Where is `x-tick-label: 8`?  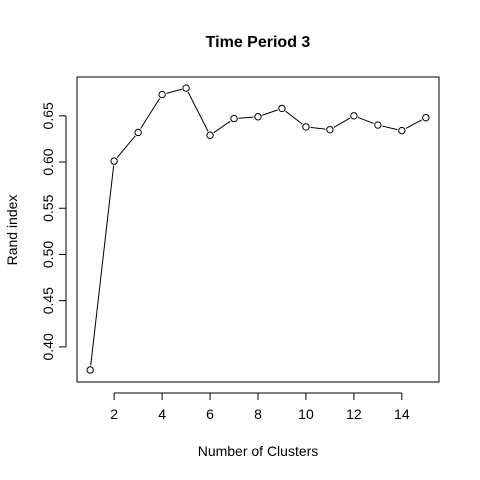 x-tick-label: 8 is located at coordinates (258, 414).